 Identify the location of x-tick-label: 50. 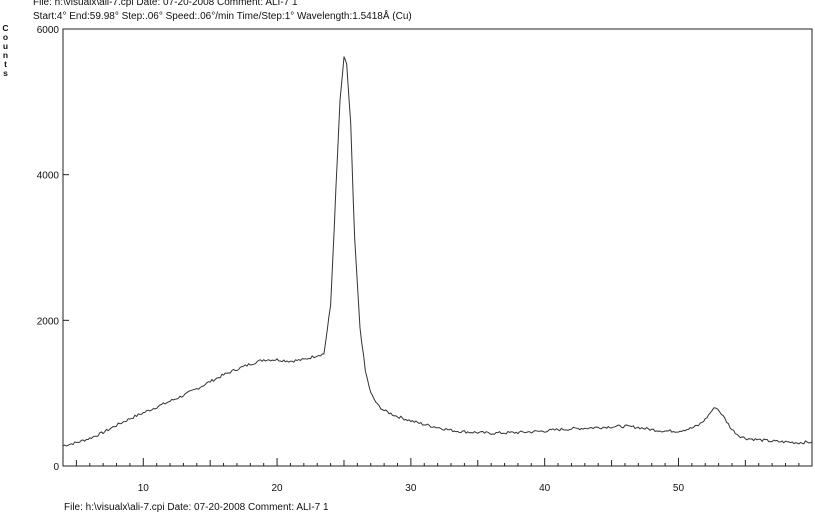
(679, 488).